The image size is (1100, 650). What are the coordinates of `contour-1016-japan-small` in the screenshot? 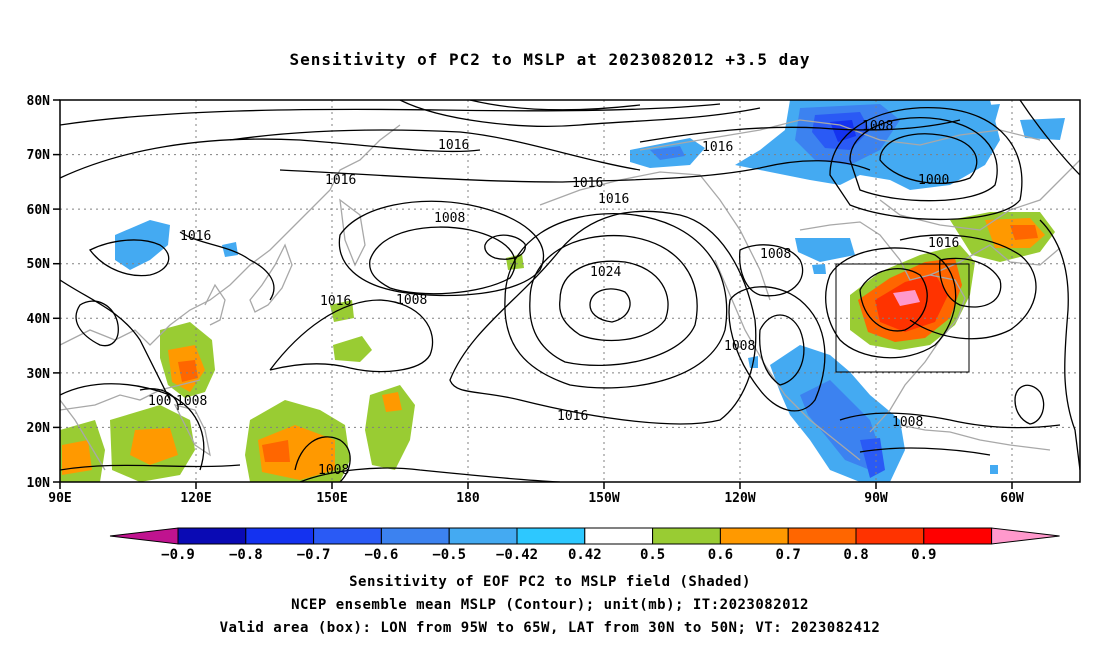 It's located at (159, 399).